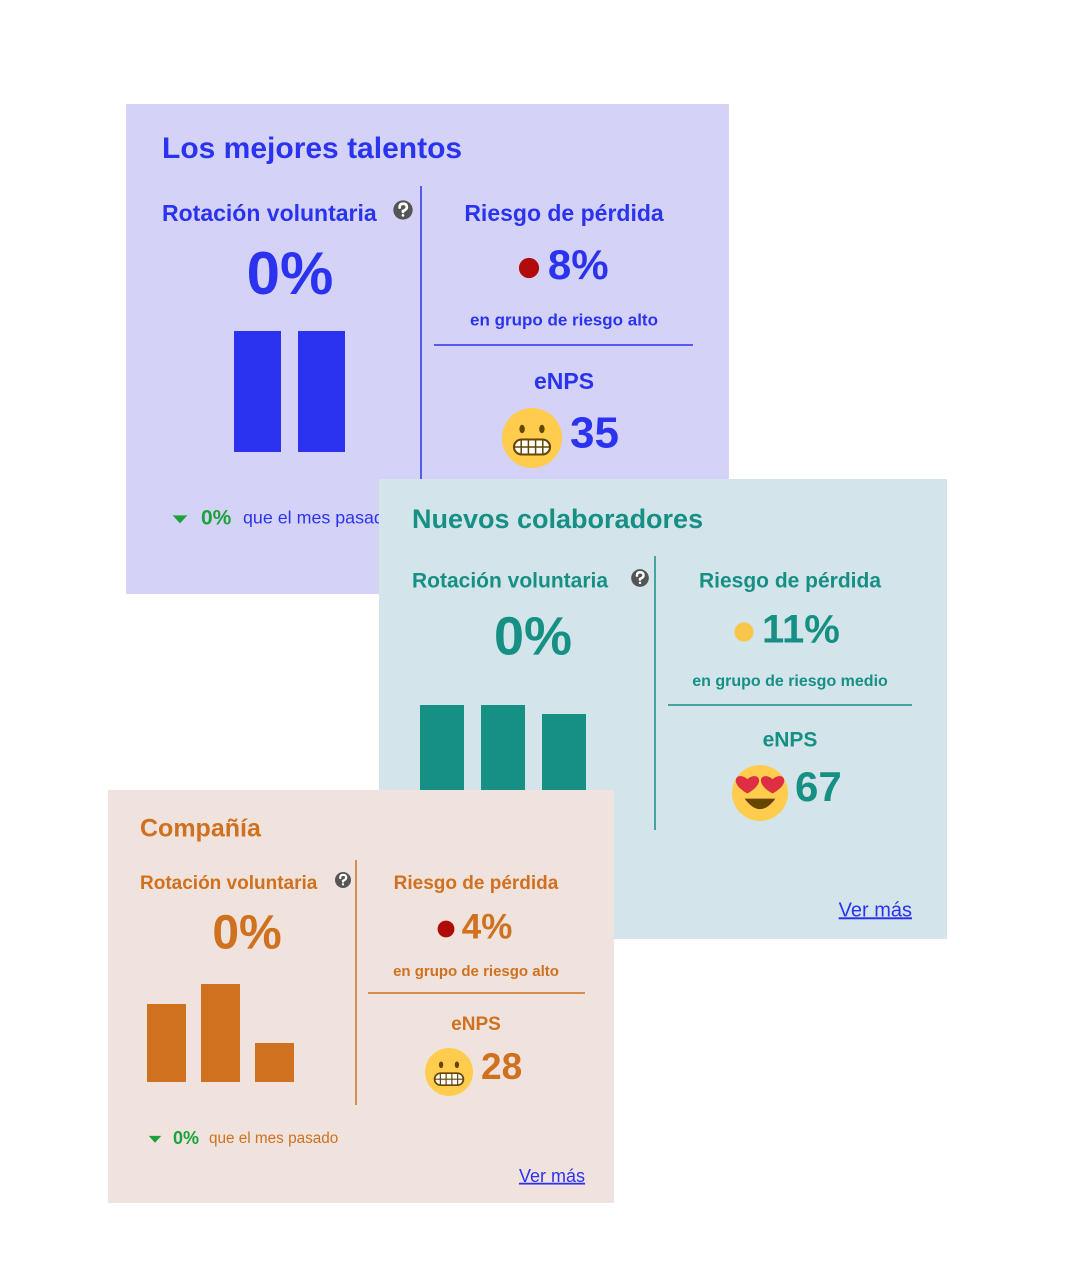  I want to click on card-title: Los mejores talentos, so click(312, 148).